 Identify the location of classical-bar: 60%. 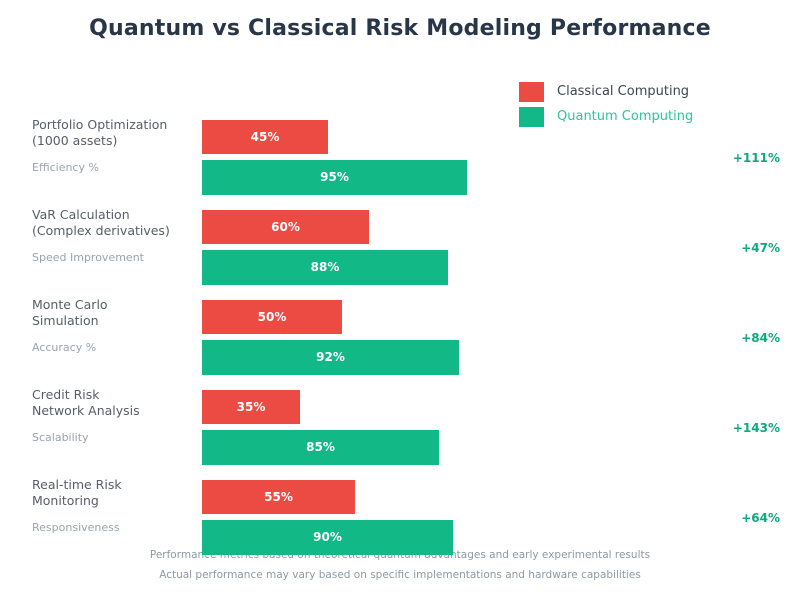
(285, 227).